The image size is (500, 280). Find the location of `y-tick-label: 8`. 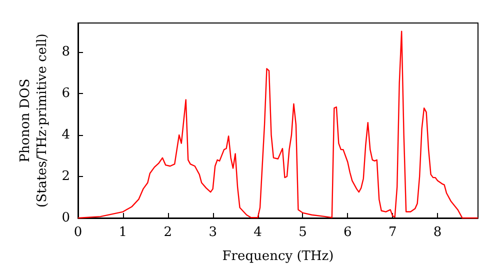

y-tick-label: 8 is located at coordinates (66, 52).